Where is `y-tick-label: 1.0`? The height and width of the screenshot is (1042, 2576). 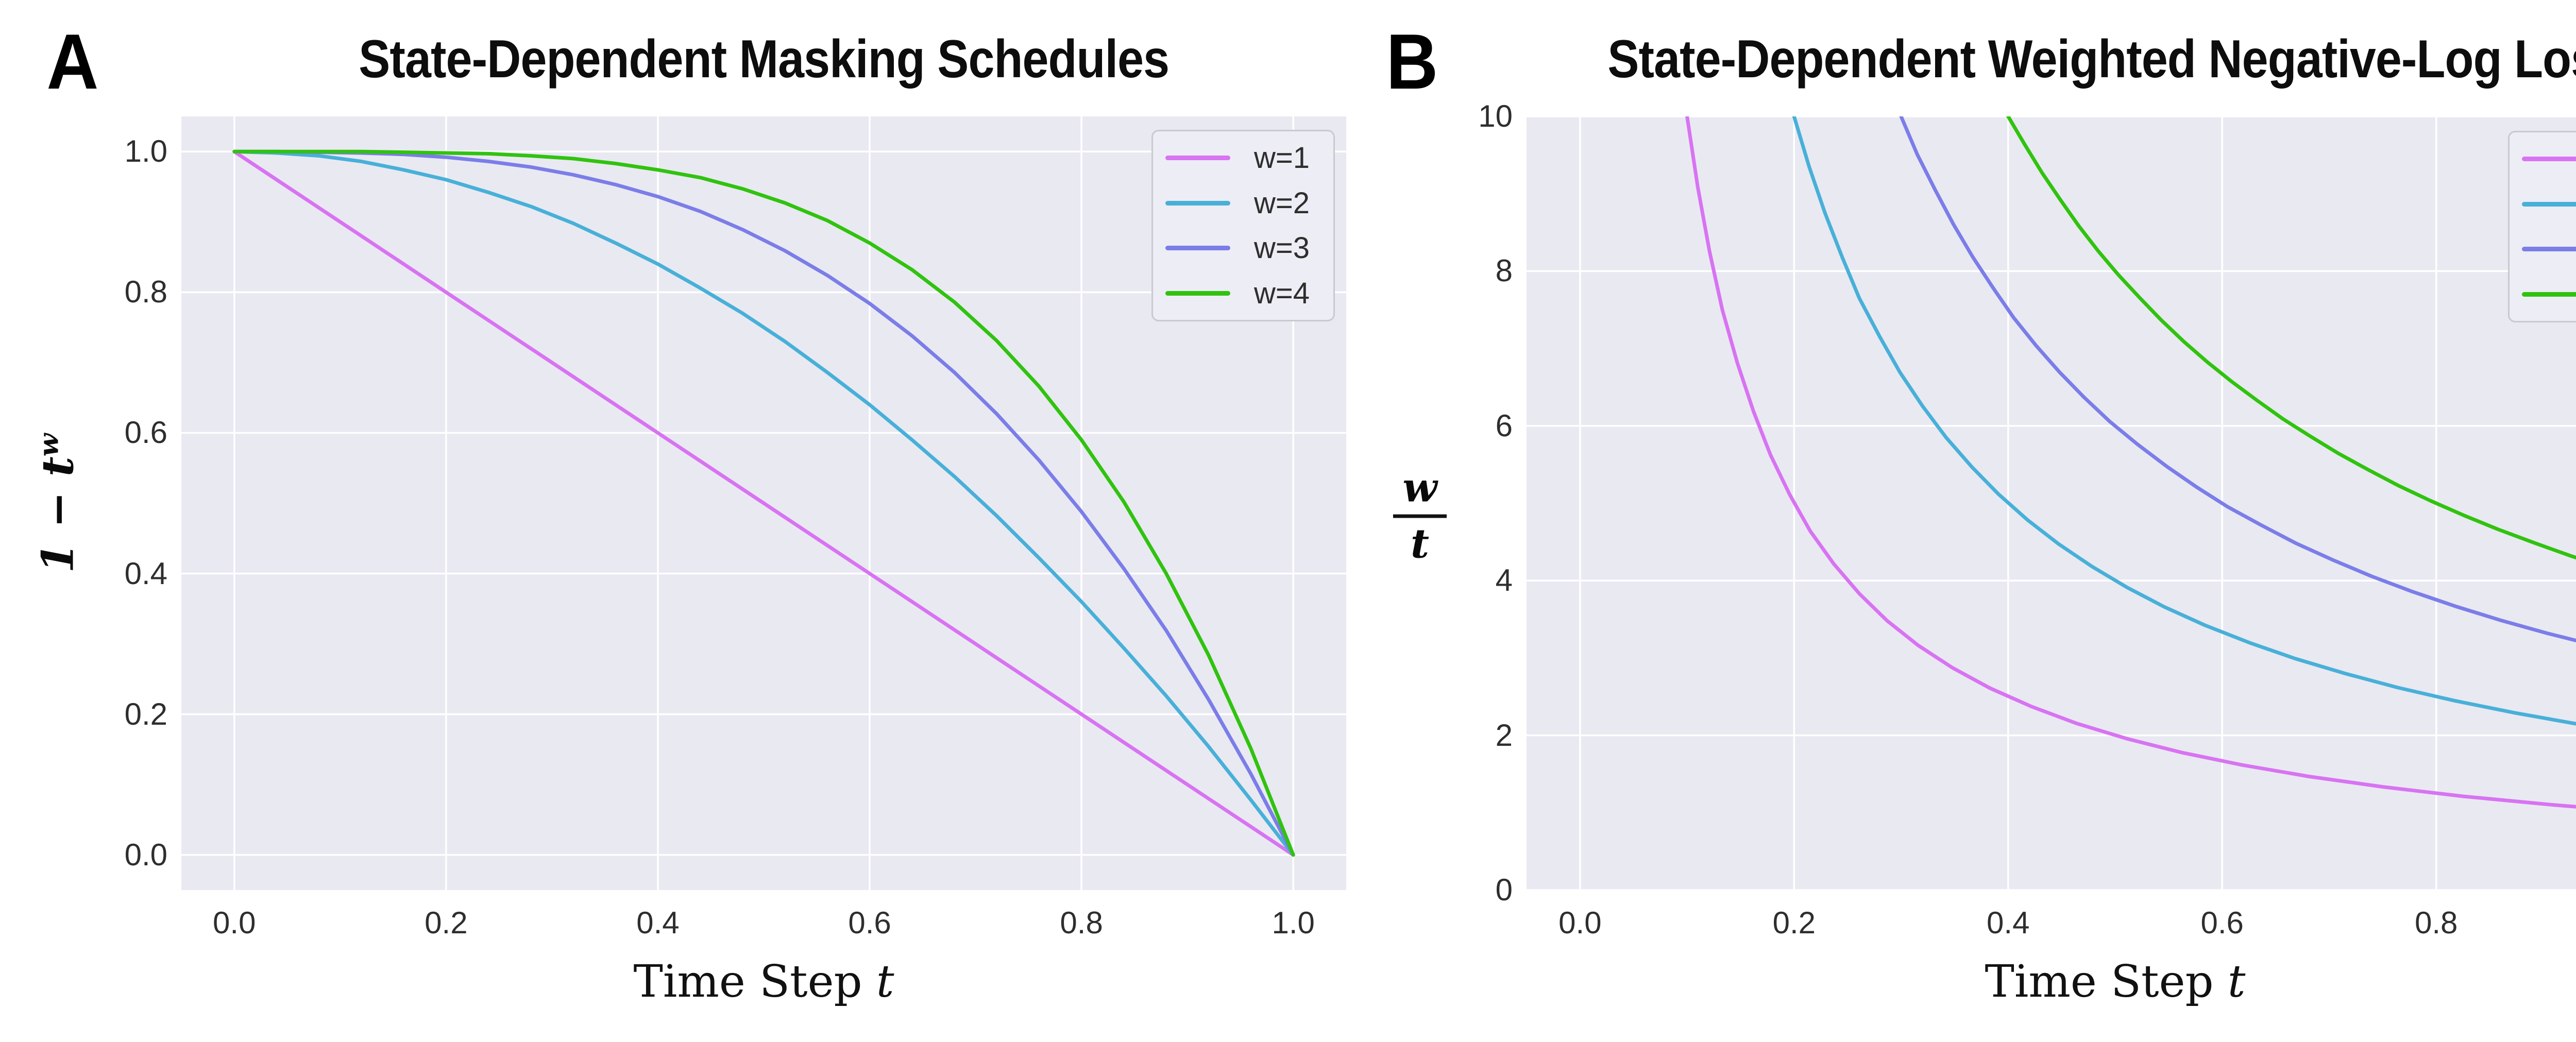 y-tick-label: 1.0 is located at coordinates (145, 152).